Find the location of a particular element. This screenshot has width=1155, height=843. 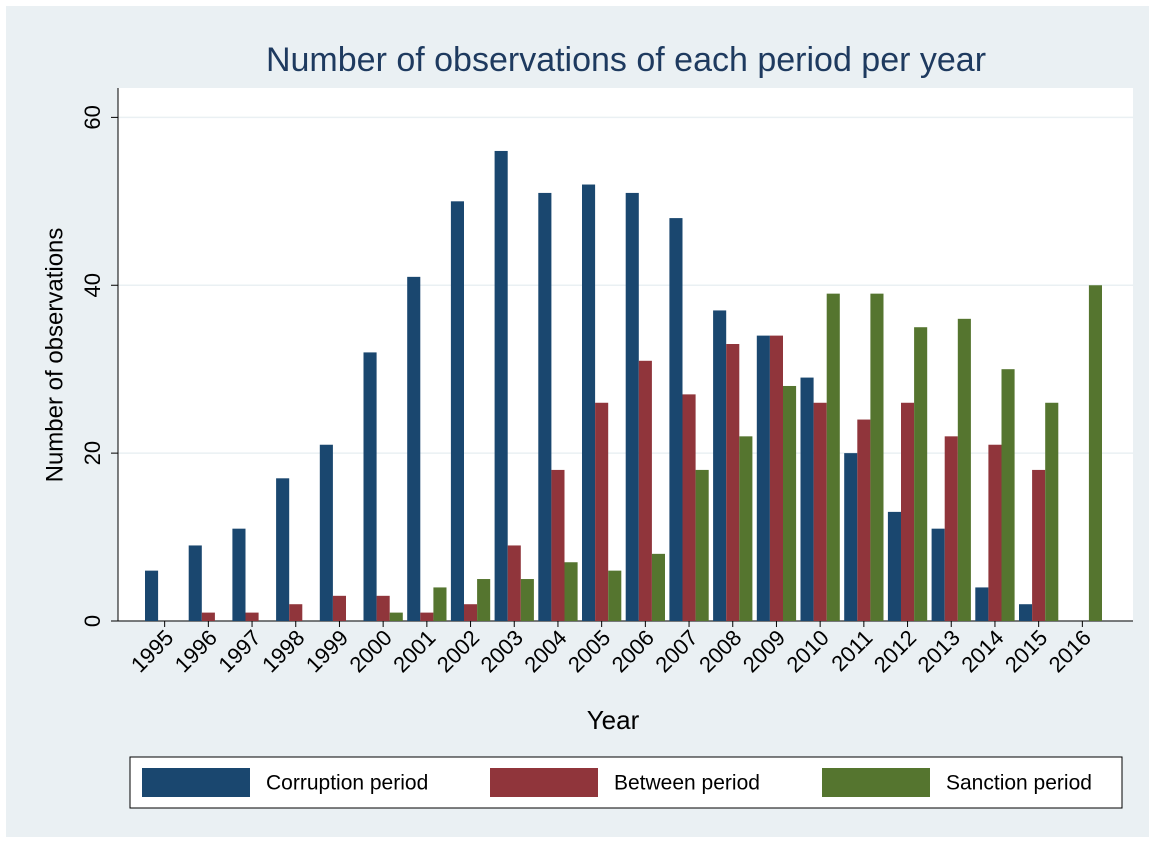

x-axis-label: Year is located at coordinates (613, 720).